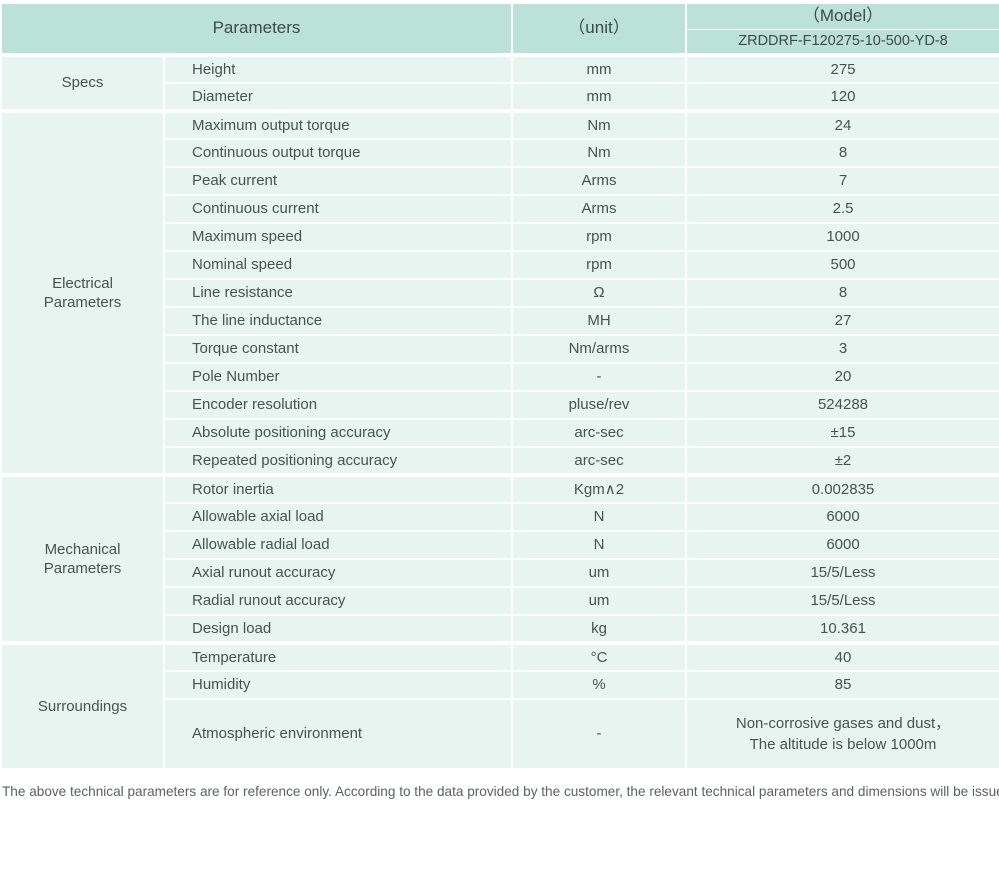  Describe the element at coordinates (842, 489) in the screenshot. I see `parameter-value: 0.002835` at that location.